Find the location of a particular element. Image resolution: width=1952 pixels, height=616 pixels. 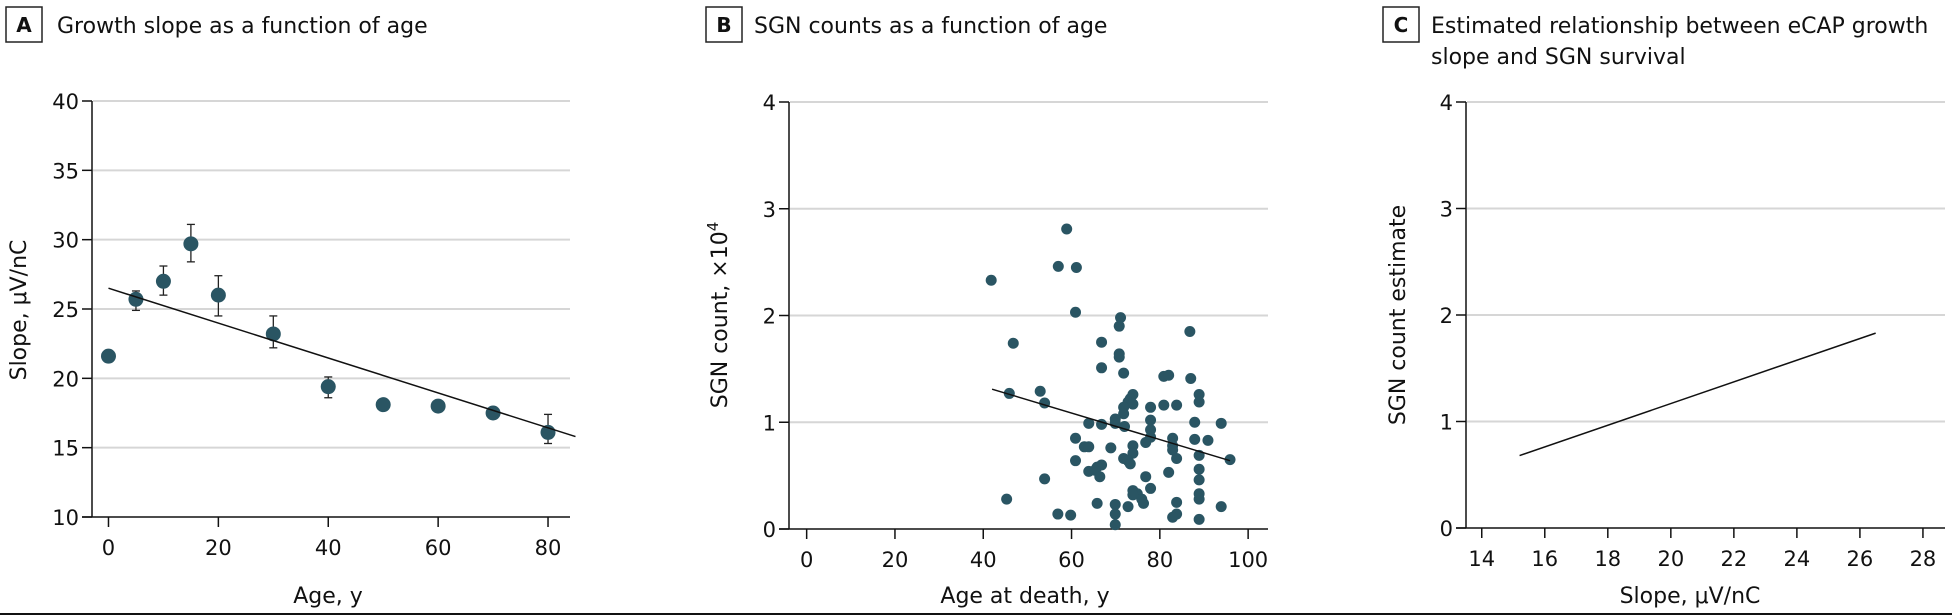

panel-b-marks is located at coordinates (1110, 377).